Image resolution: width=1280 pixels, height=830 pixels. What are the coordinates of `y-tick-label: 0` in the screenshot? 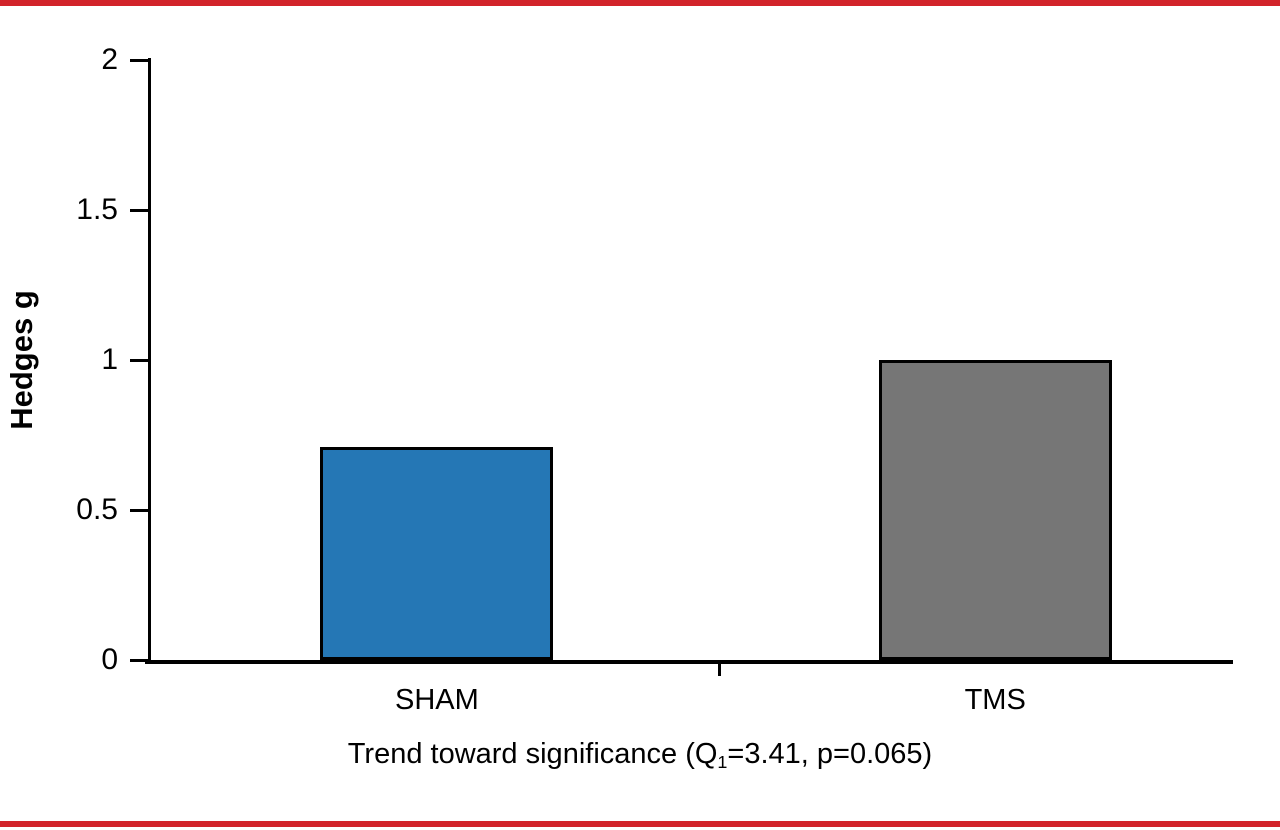 It's located at (109, 659).